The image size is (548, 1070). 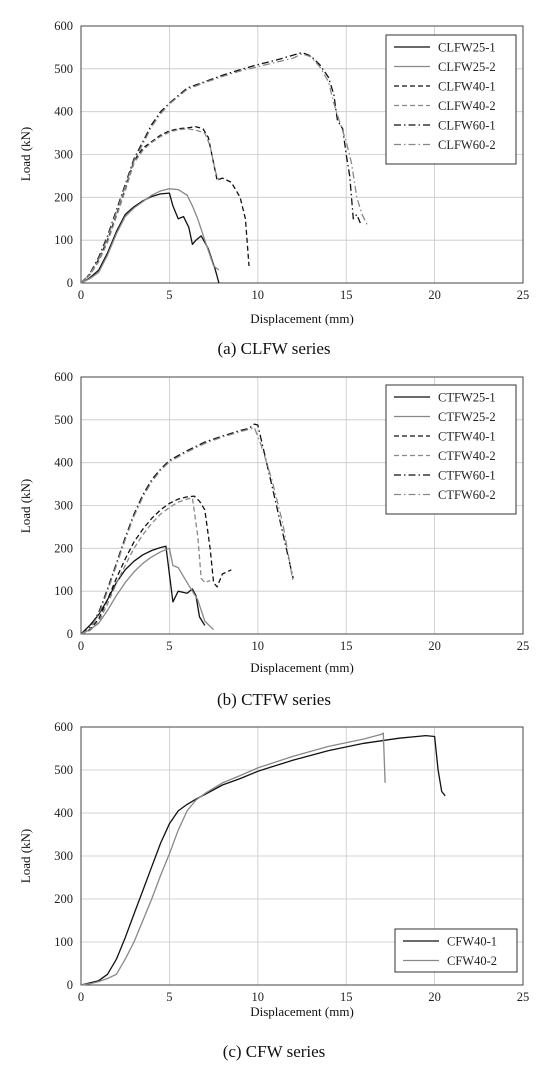 What do you see at coordinates (472, 961) in the screenshot?
I see `legend-label: CFW40-2` at bounding box center [472, 961].